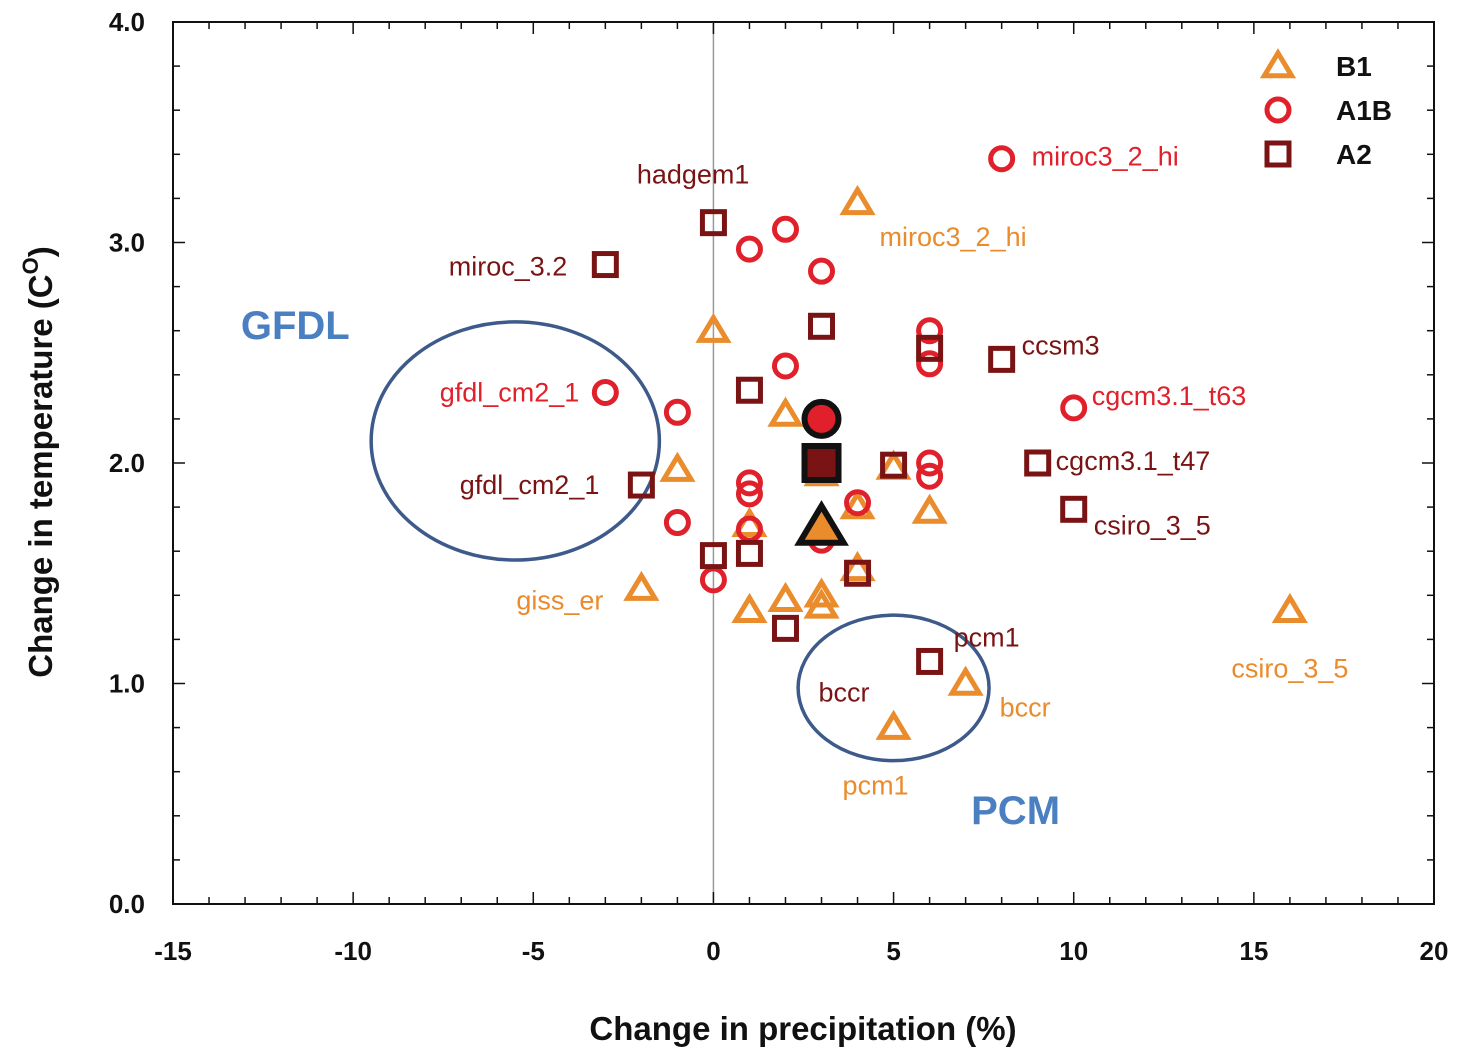 The height and width of the screenshot is (1054, 1458). Describe the element at coordinates (40, 251) in the screenshot. I see `y-axis-title-close: )` at that location.